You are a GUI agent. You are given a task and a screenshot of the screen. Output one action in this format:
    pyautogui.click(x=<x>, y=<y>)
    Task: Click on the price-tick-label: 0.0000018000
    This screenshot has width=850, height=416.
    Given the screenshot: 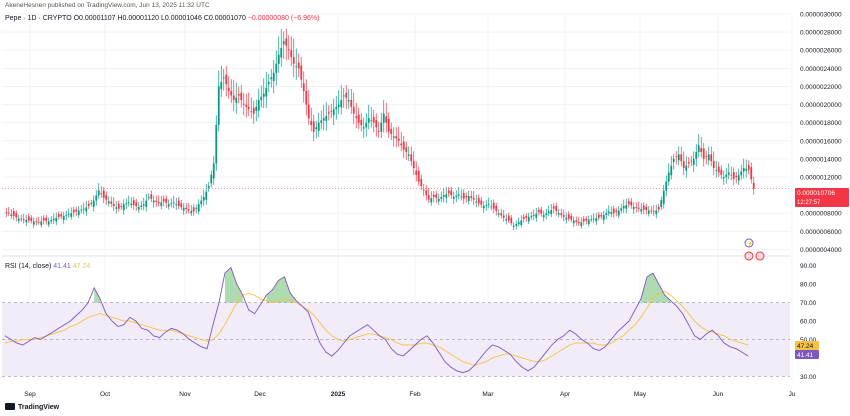 What is the action you would take?
    pyautogui.click(x=821, y=123)
    